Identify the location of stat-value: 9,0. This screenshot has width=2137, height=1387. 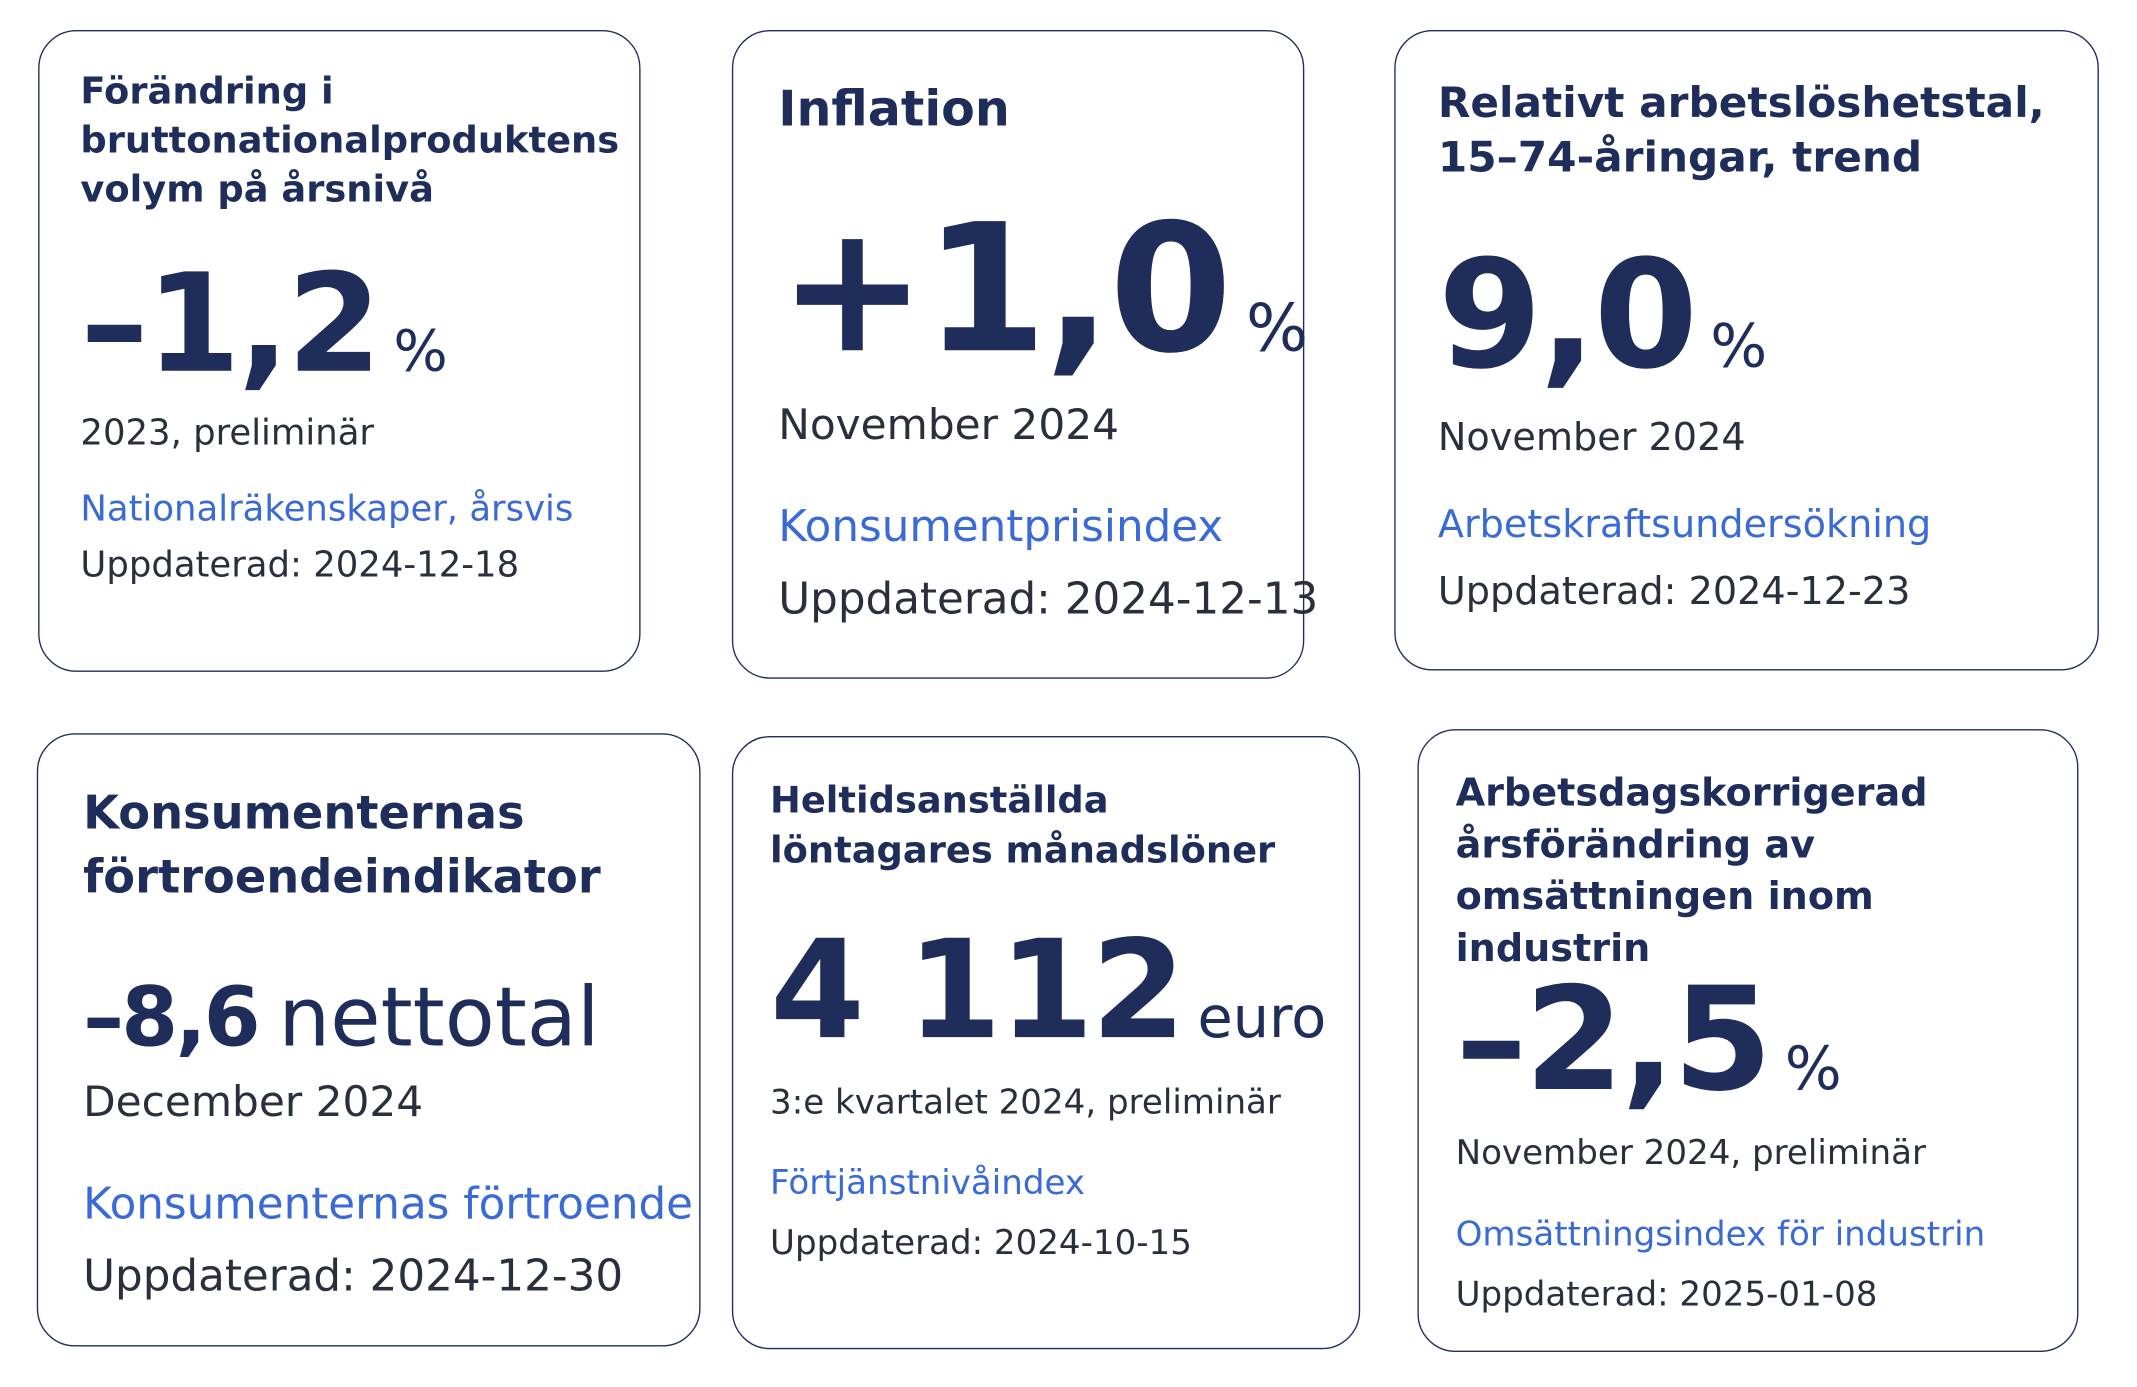
(1567, 315).